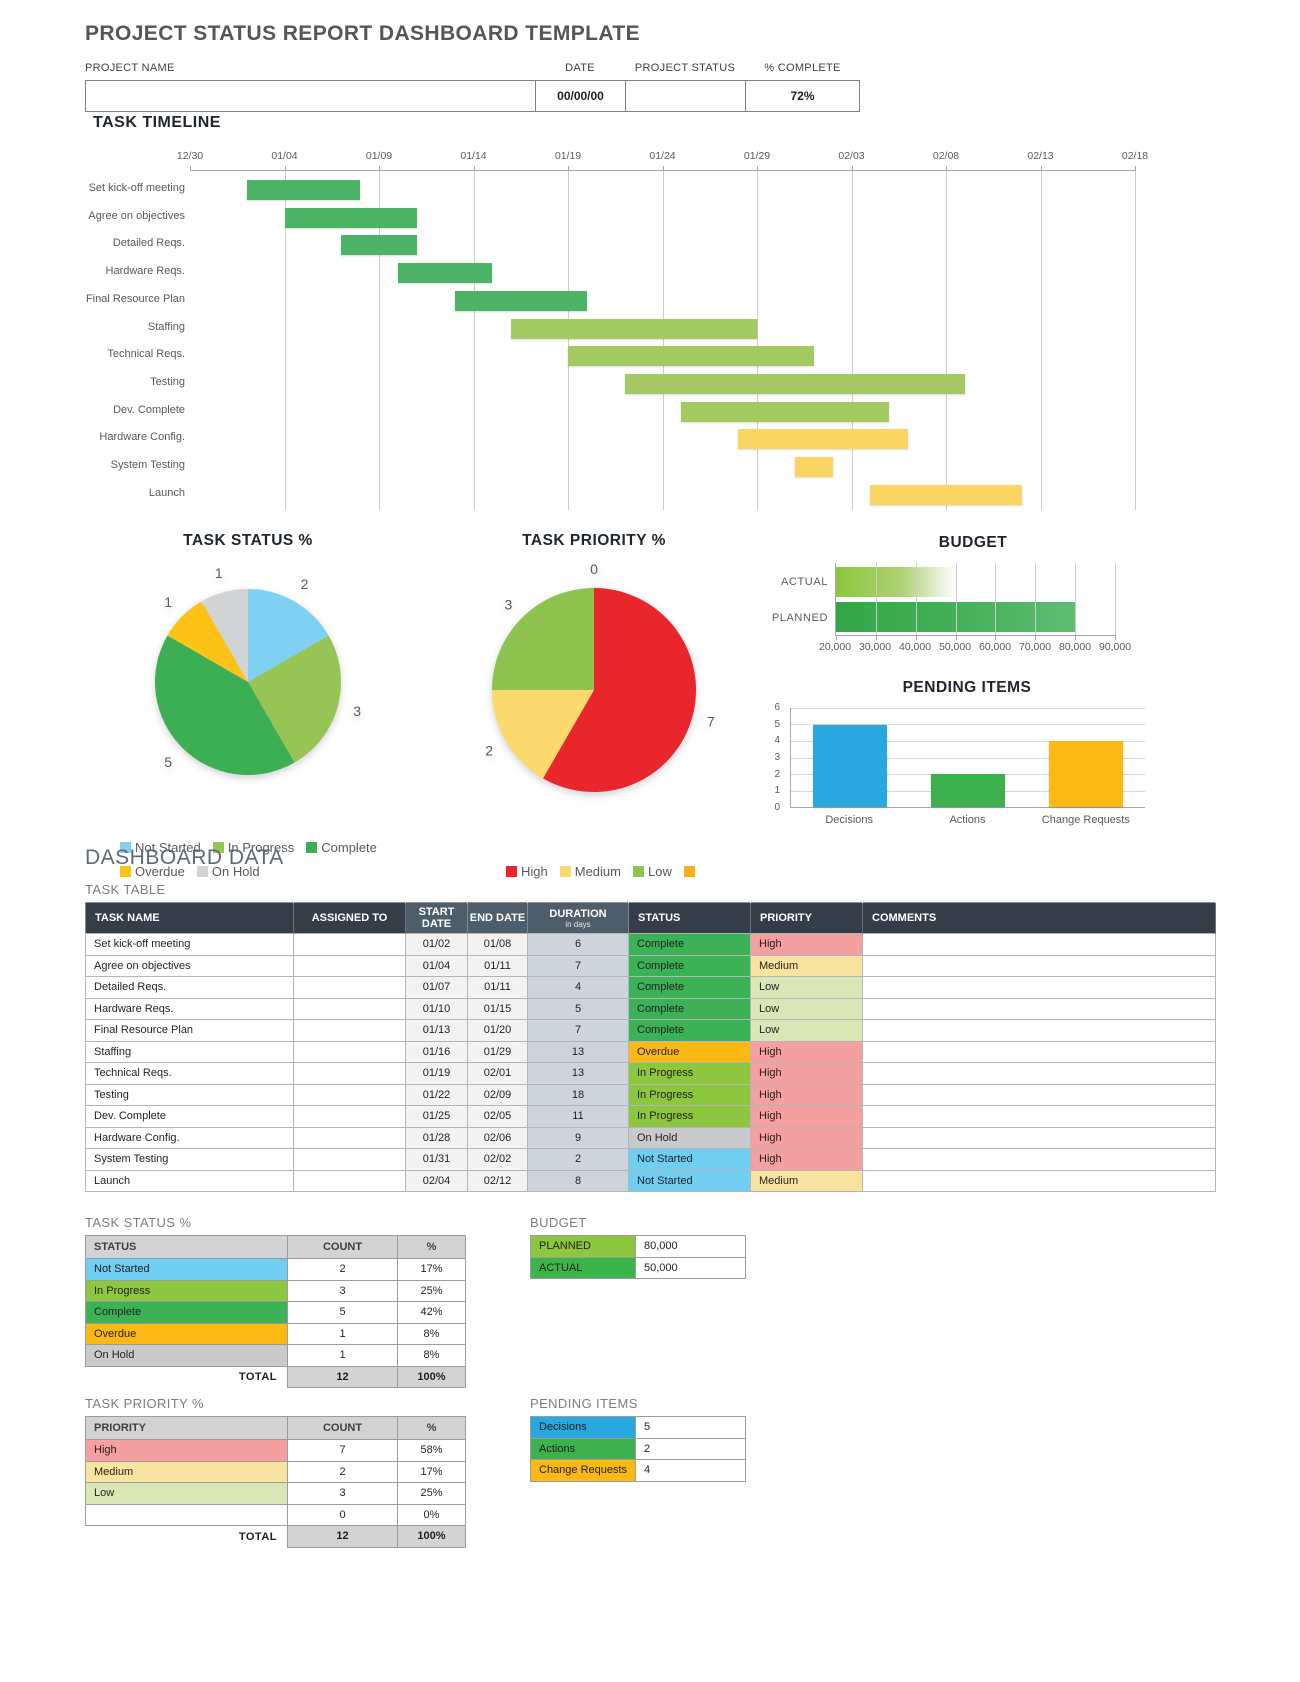 This screenshot has width=1300, height=1682. Describe the element at coordinates (638, 1257) in the screenshot. I see `budget-summary-table: PLANNED 80,000 ACTUAL 50,000` at that location.